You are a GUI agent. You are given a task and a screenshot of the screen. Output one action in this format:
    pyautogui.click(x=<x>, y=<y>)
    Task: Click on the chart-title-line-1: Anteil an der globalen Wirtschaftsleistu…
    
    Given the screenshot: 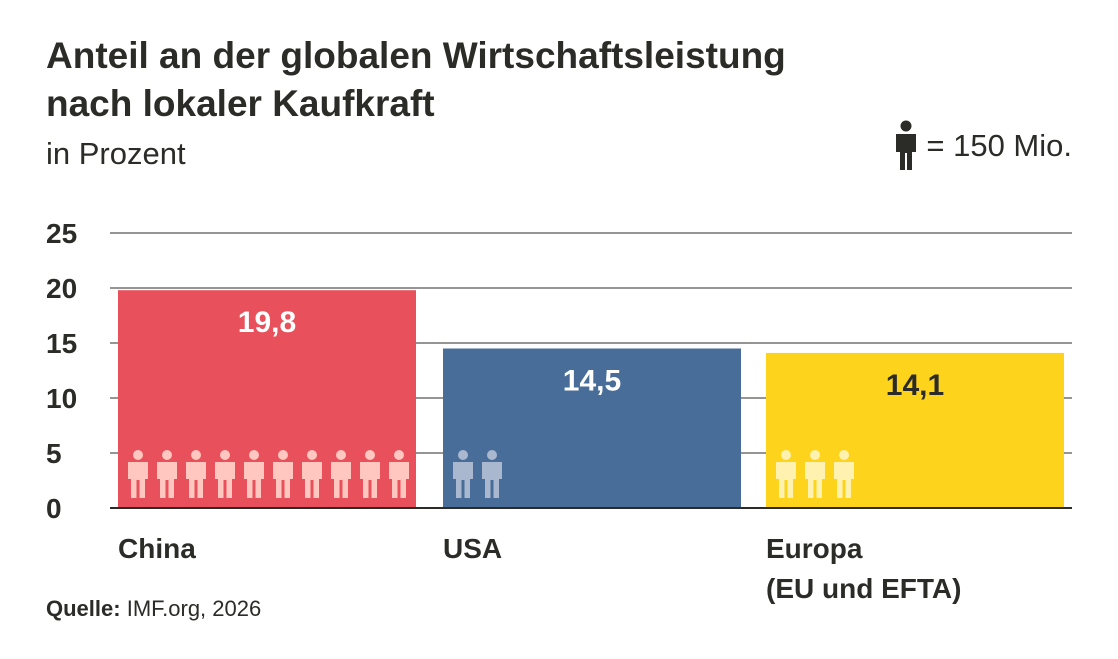 What is the action you would take?
    pyautogui.click(x=416, y=55)
    